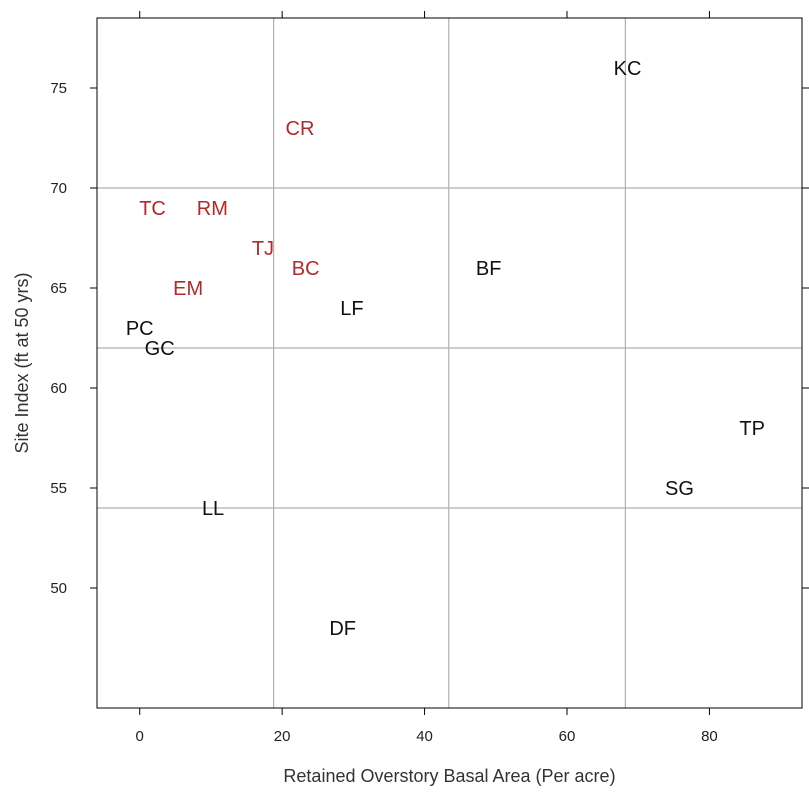 Image resolution: width=809 pixels, height=792 pixels. Describe the element at coordinates (342, 629) in the screenshot. I see `point-label-df: DF` at that location.